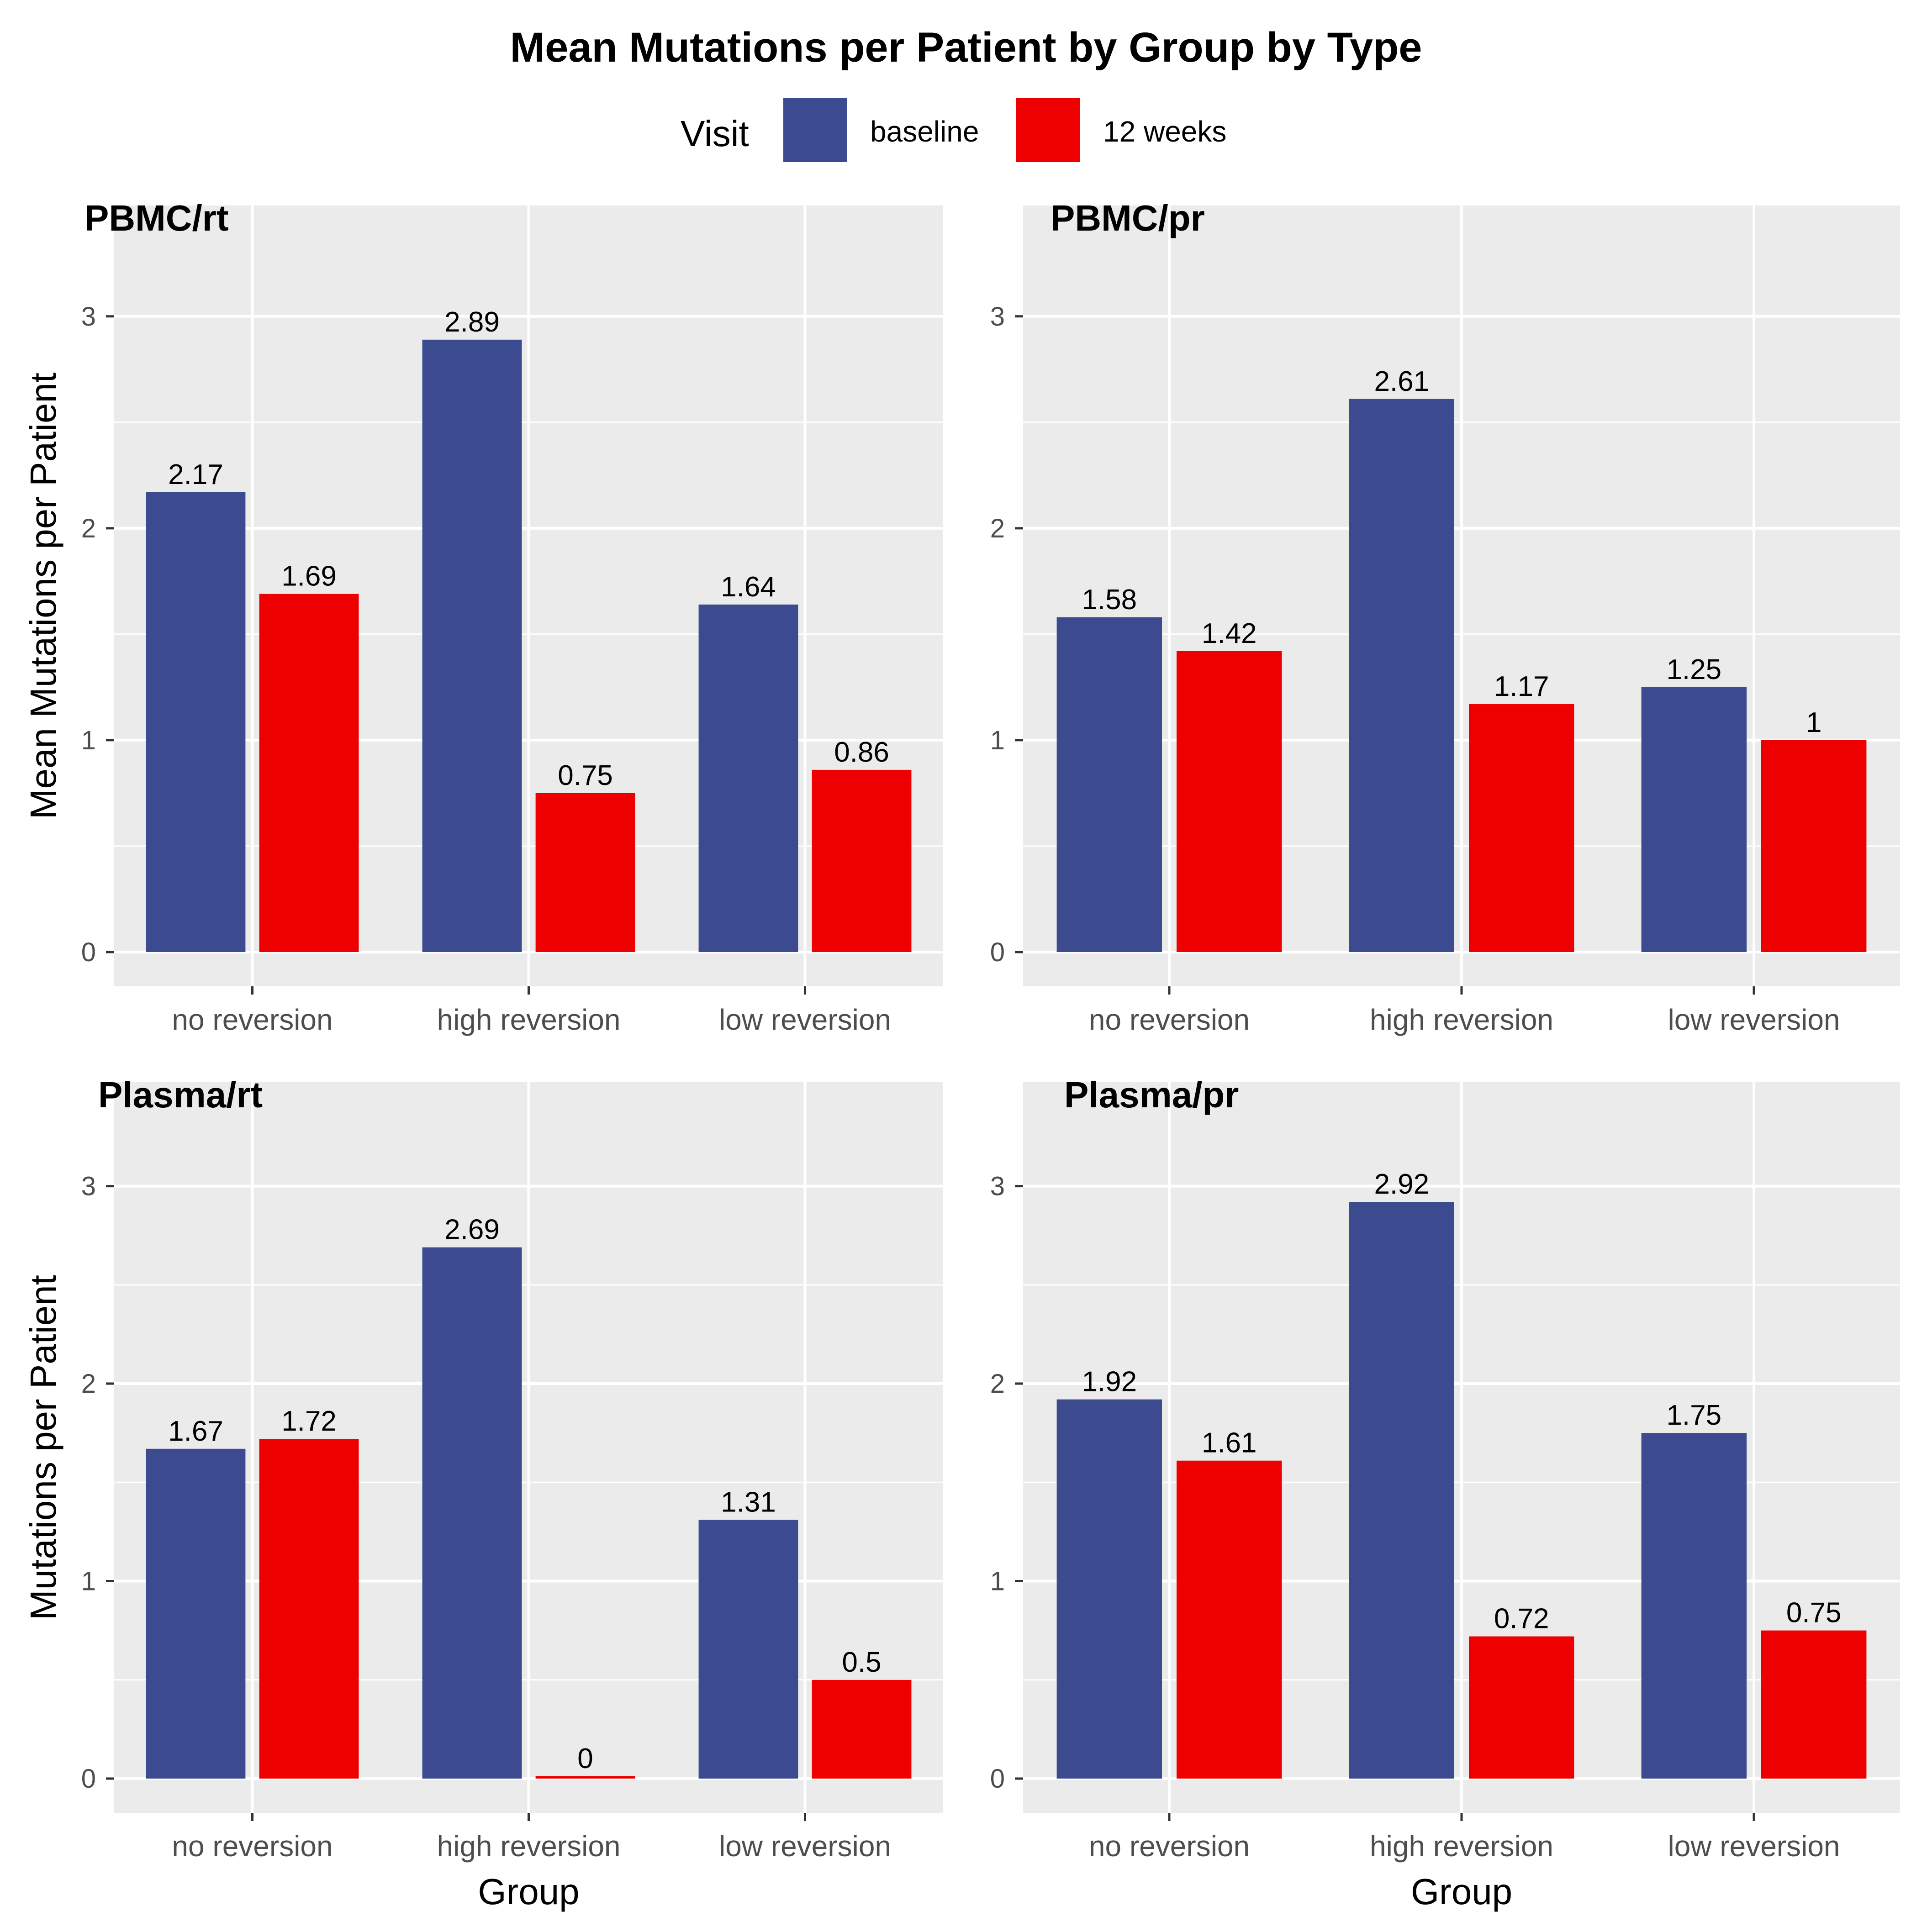  I want to click on data-label-12-weeks-no-reversion: 1.72, so click(309, 1421).